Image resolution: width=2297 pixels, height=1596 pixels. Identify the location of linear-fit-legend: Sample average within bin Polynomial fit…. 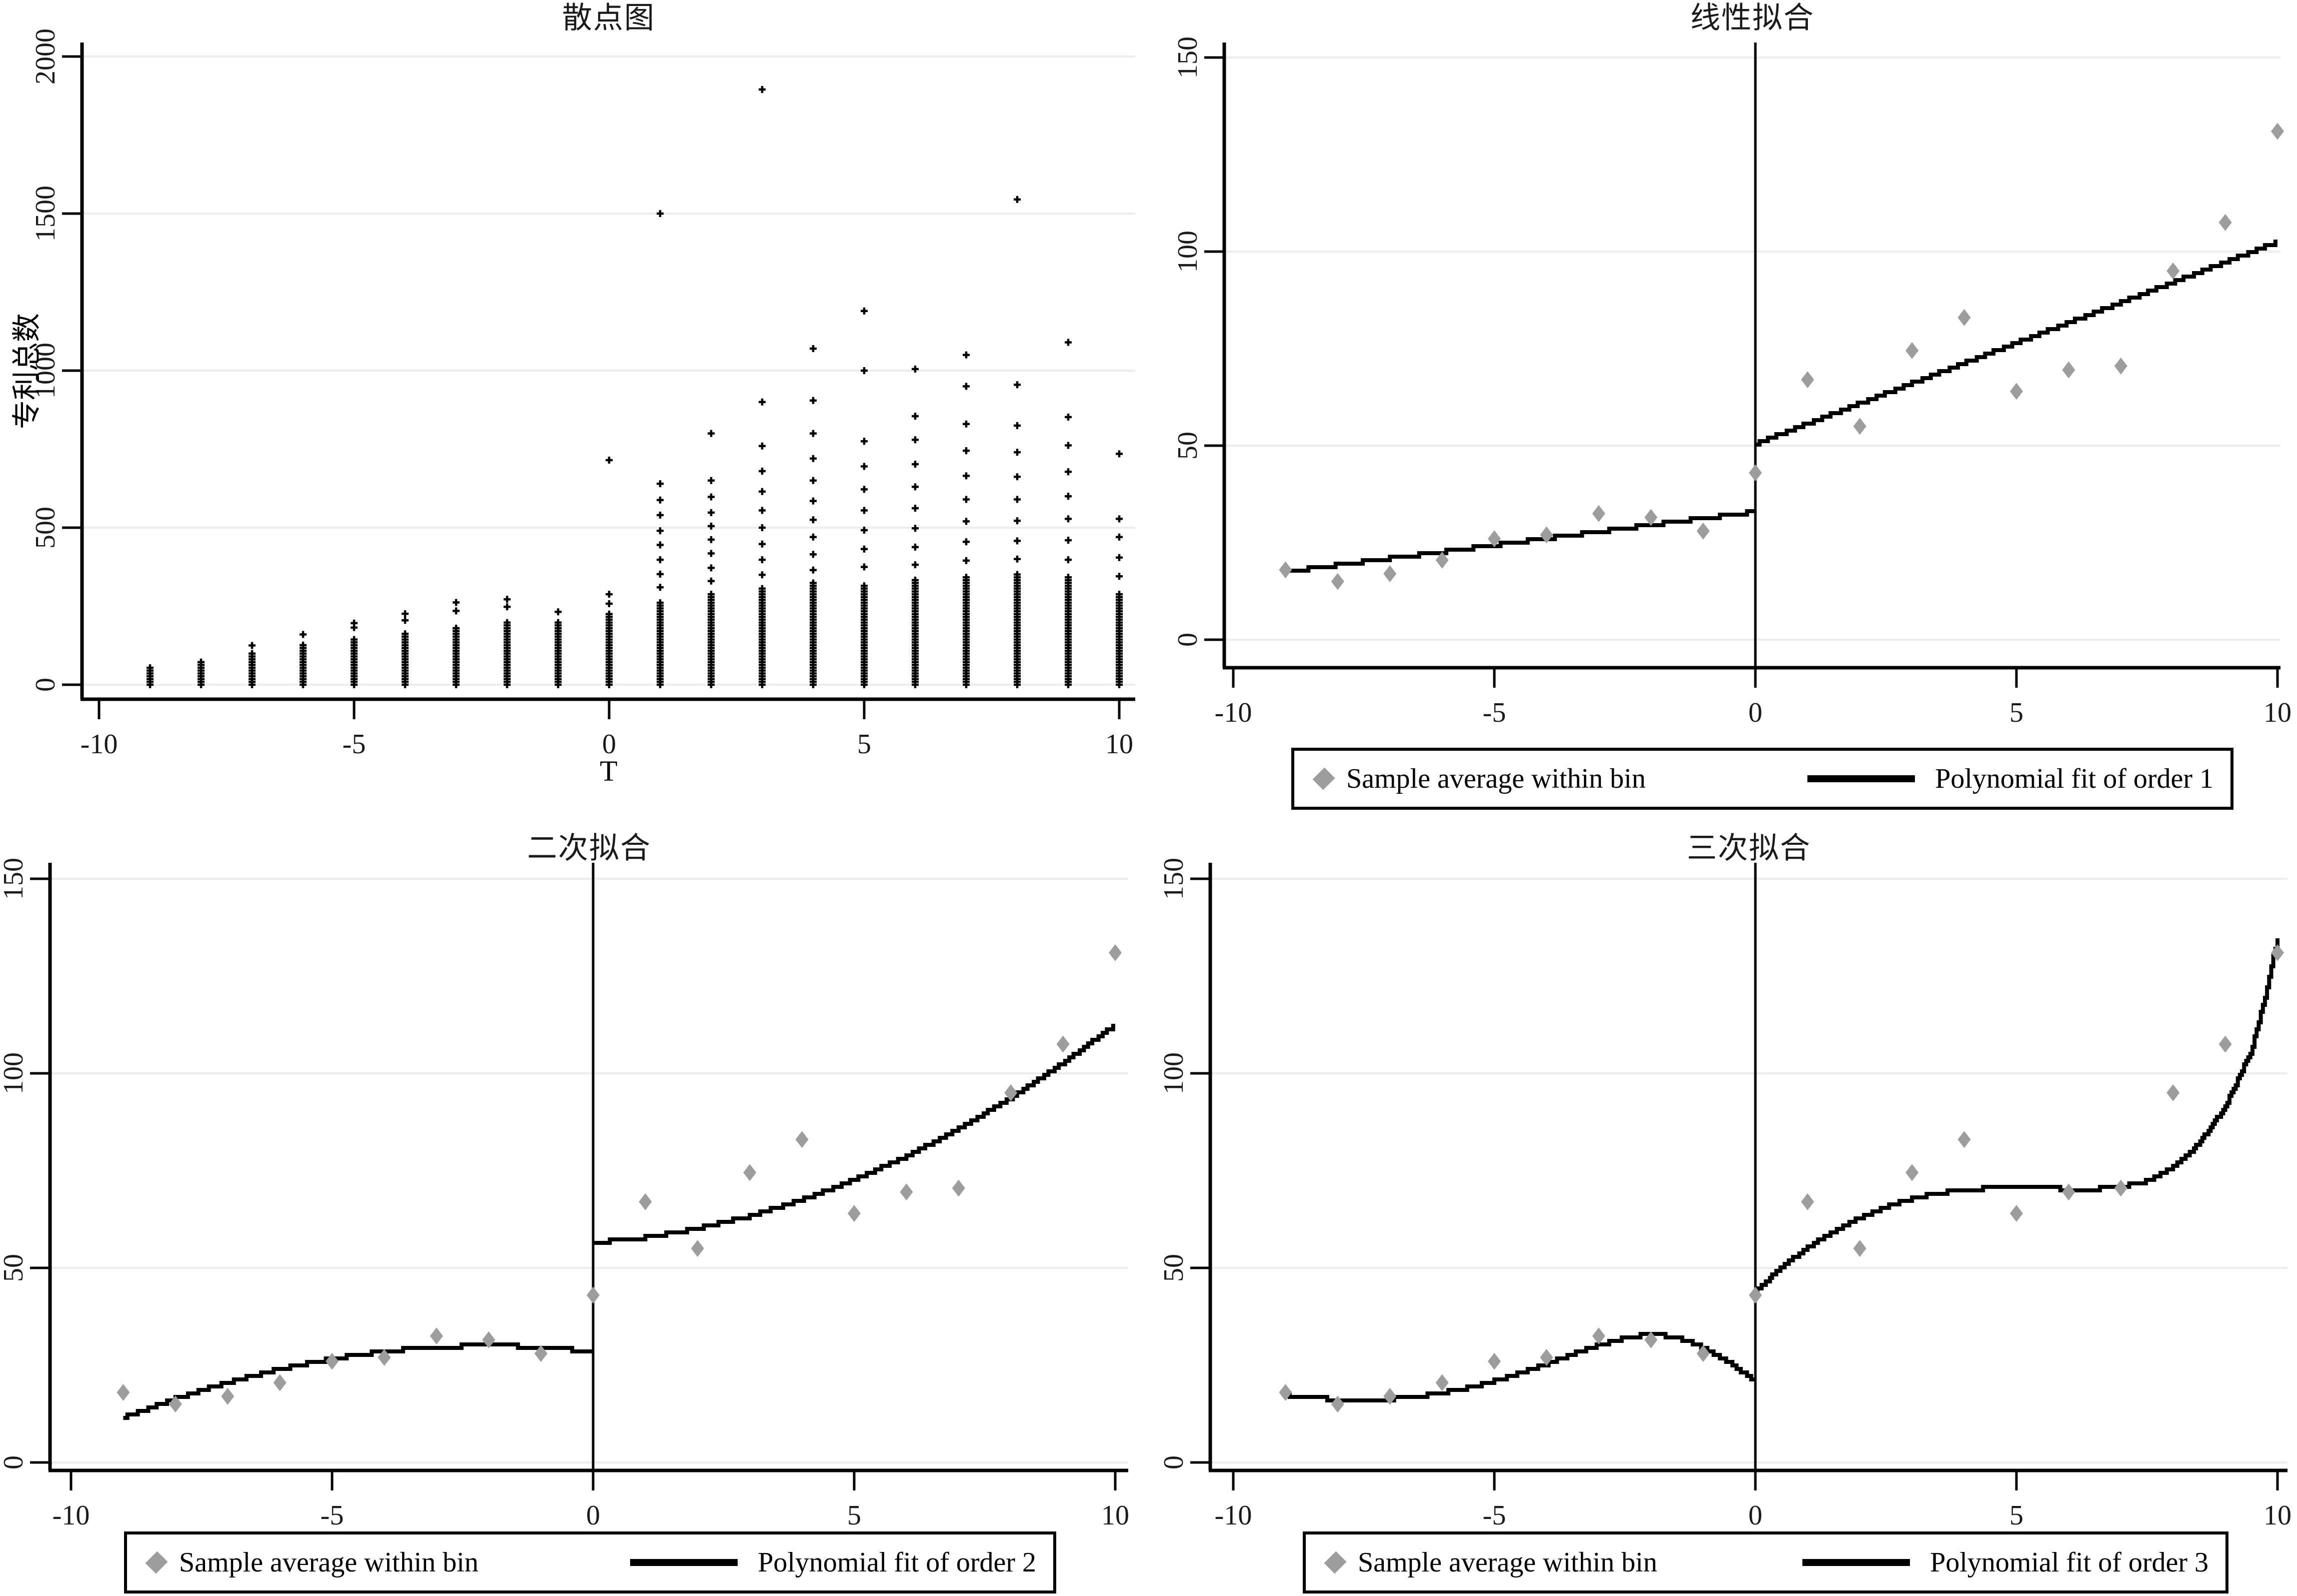
(1762, 779).